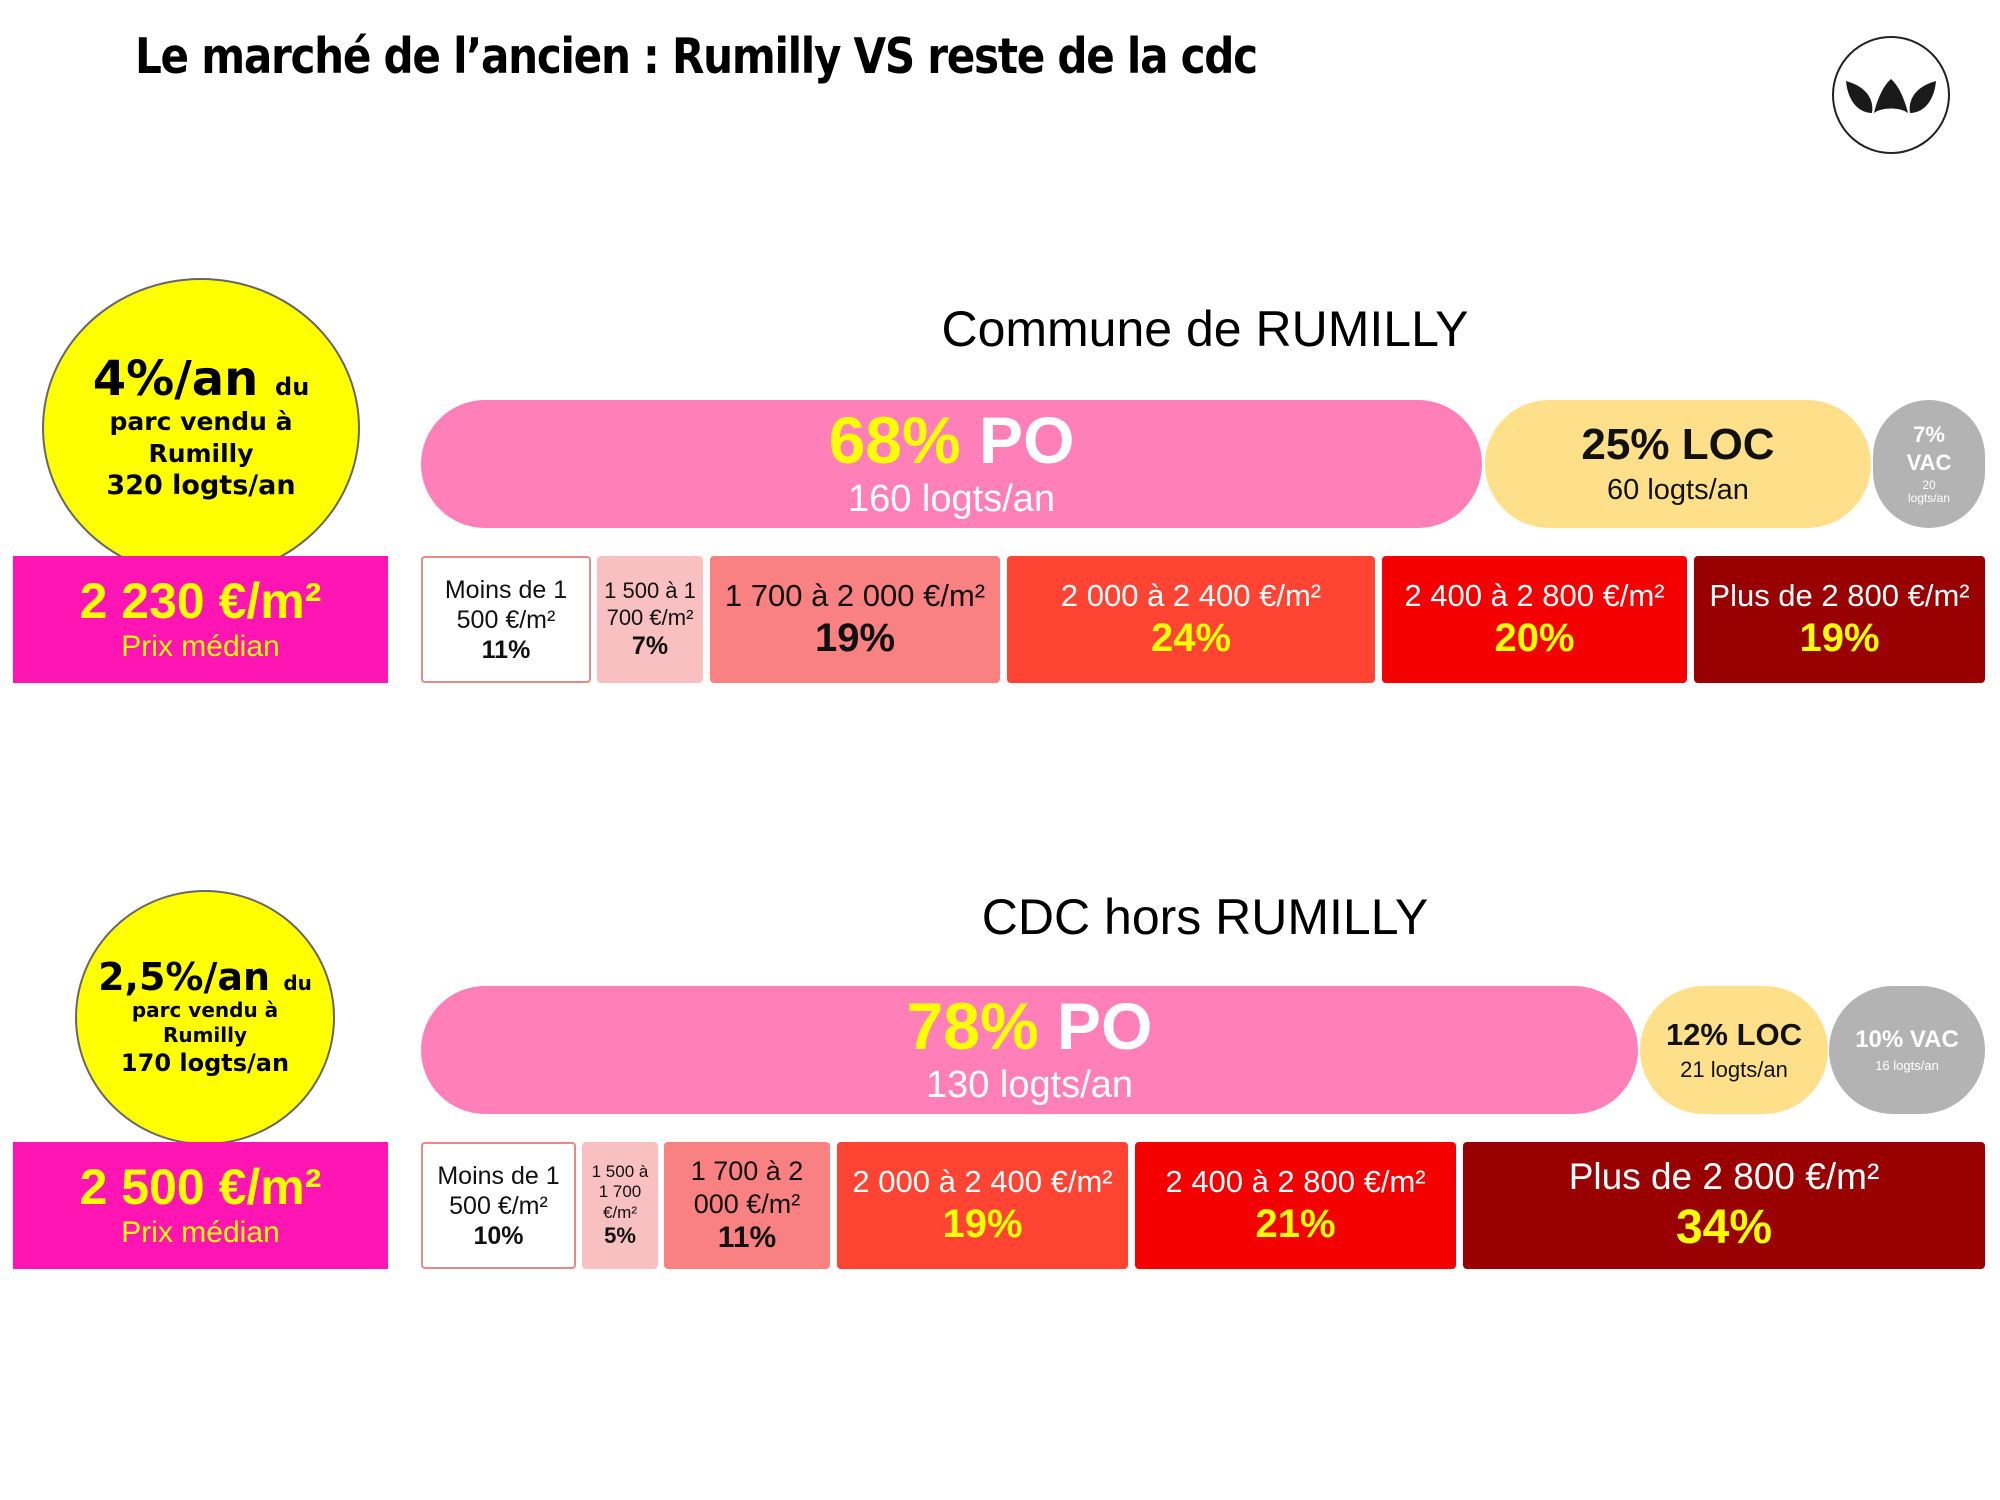 The height and width of the screenshot is (1500, 2000). I want to click on price-band-pct: 34%, so click(1724, 1227).